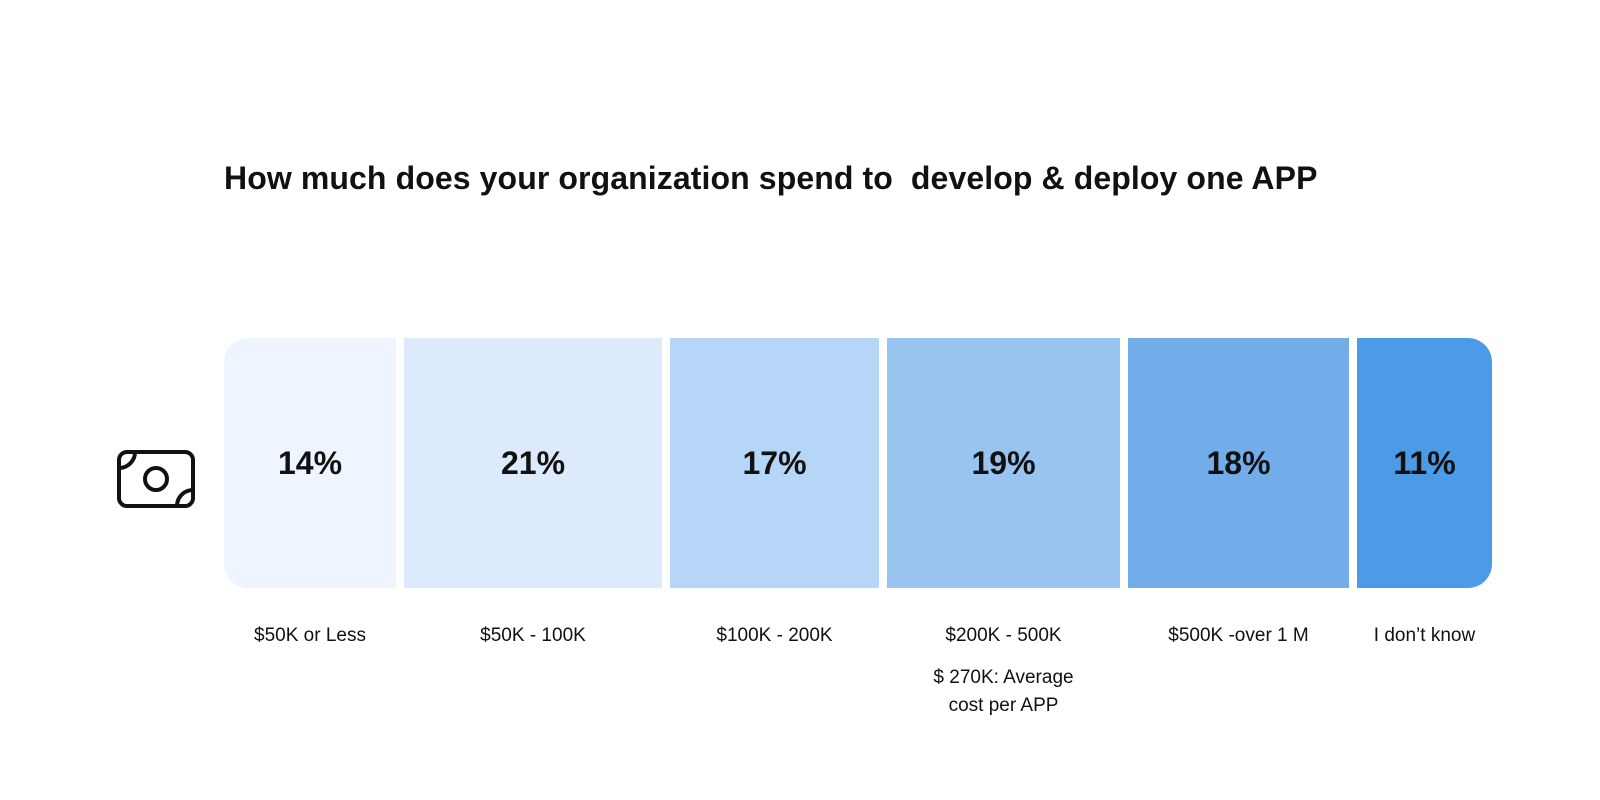 The height and width of the screenshot is (800, 1600). I want to click on category-label-text: I don’t know, so click(1424, 635).